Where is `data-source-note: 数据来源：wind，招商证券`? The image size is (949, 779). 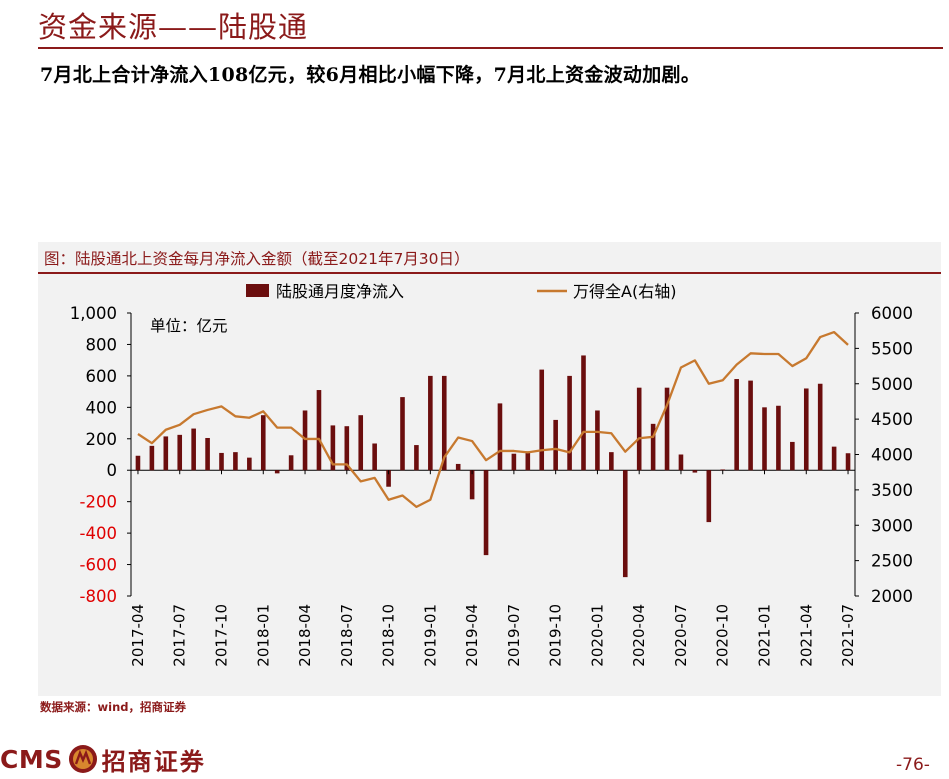
data-source-note: 数据来源：wind，招商证券 is located at coordinates (113, 707).